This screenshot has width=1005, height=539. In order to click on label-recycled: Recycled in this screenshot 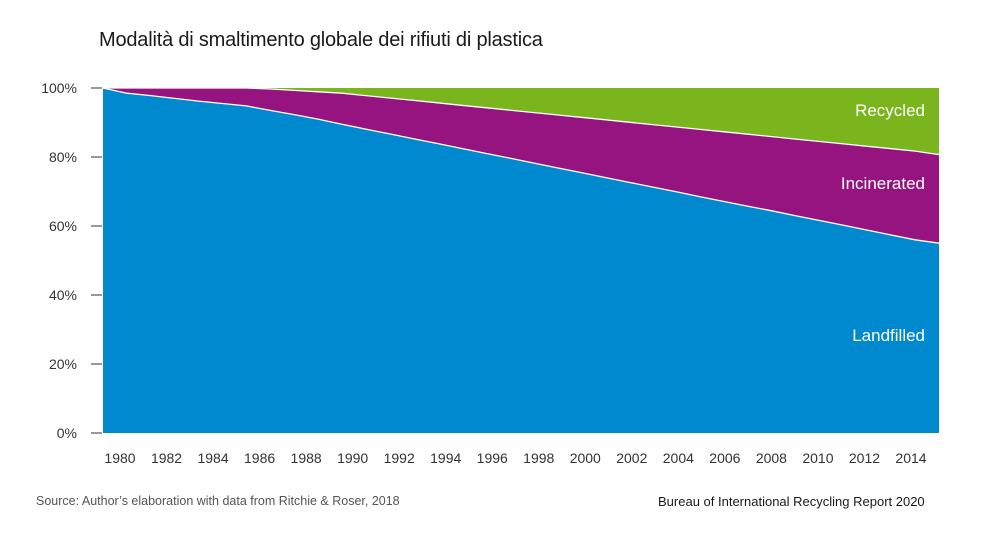, I will do `click(890, 110)`.